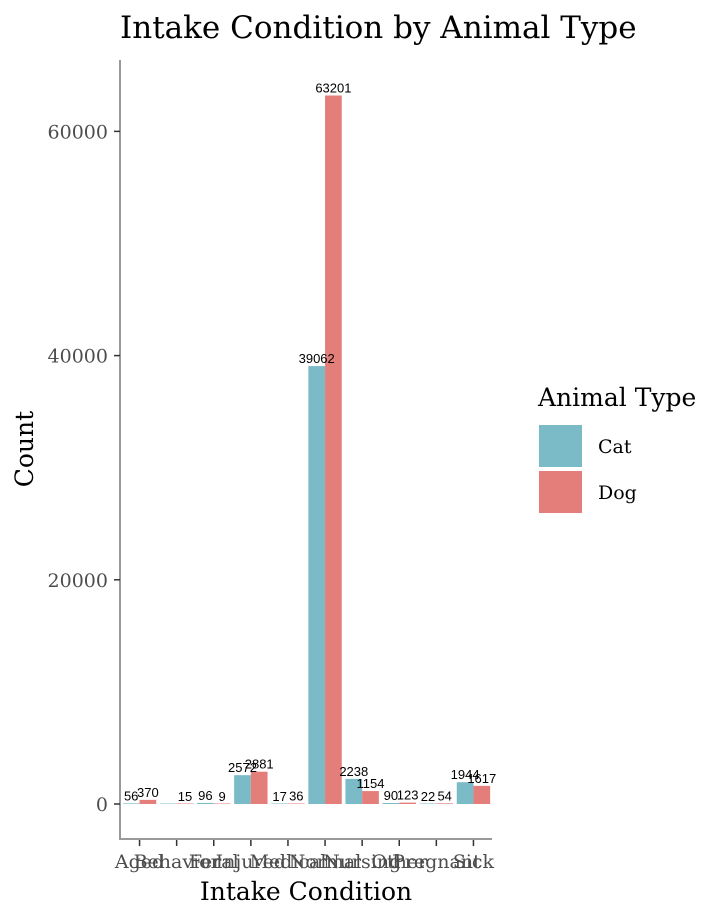 This screenshot has height=921, width=720. What do you see at coordinates (444, 795) in the screenshot?
I see `data-label-dog-pregnant: 54` at bounding box center [444, 795].